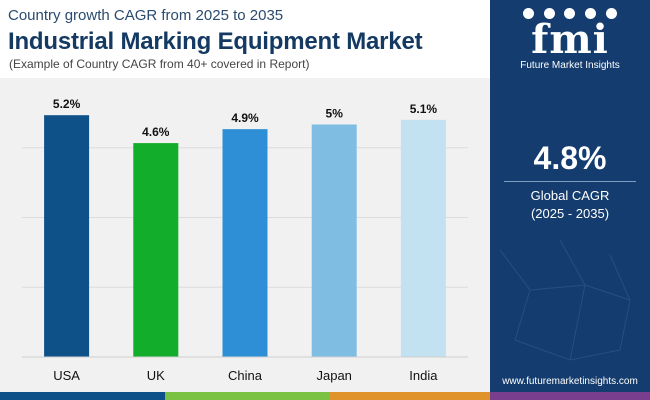 The width and height of the screenshot is (650, 400). Describe the element at coordinates (570, 158) in the screenshot. I see `global-cagr-value: 4.8%` at that location.